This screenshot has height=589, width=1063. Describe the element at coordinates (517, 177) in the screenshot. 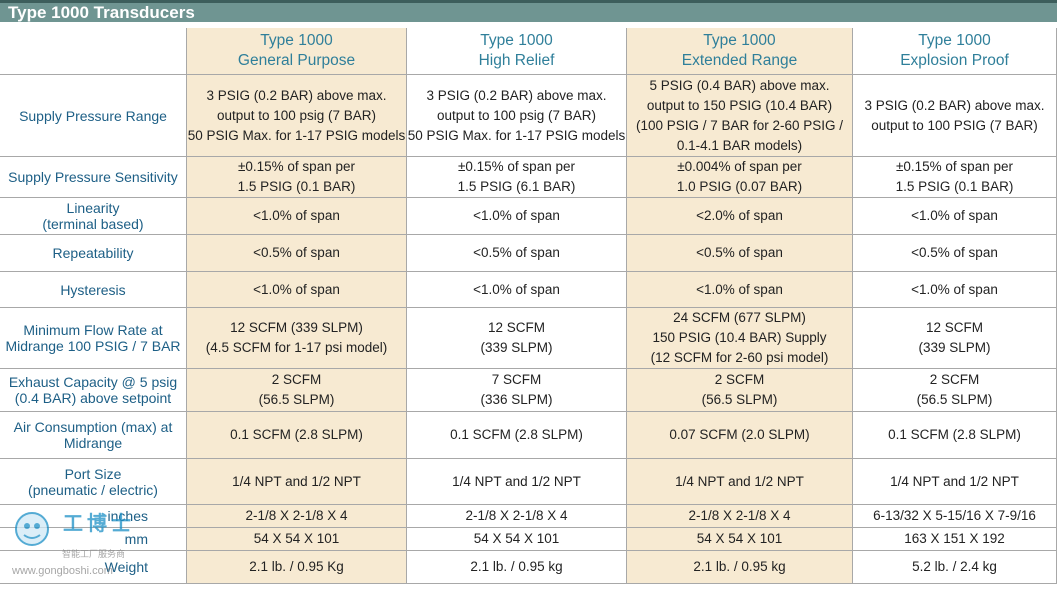

I see `spec-cell: ±0.15% of span per 1.5 PSIG (6.1 BAR)` at that location.